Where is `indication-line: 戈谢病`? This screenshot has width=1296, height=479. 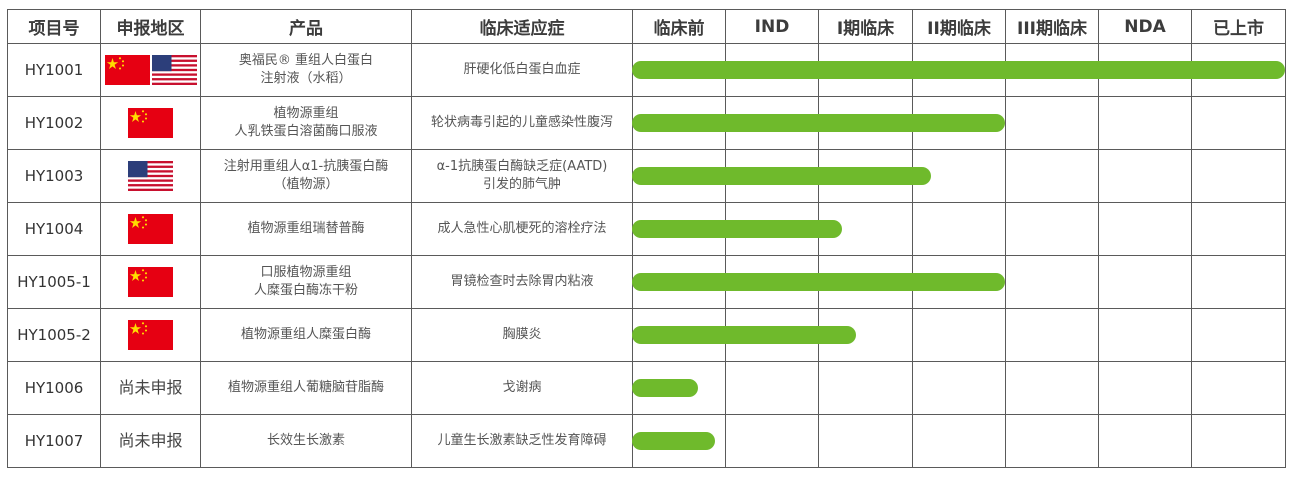
indication-line: 戈谢病 is located at coordinates (522, 387).